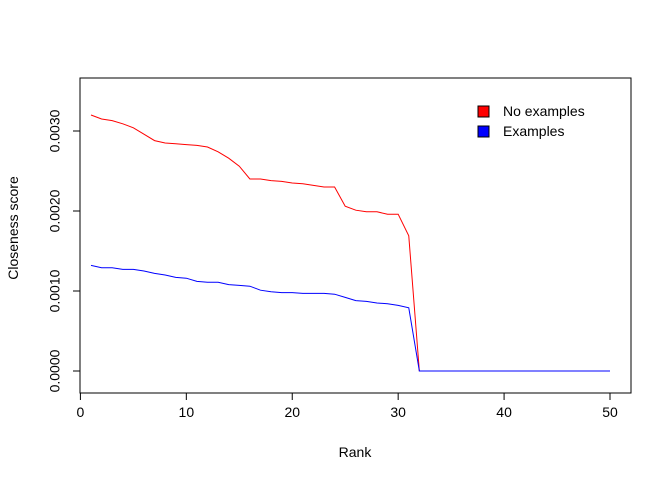 The image size is (672, 480). I want to click on y-tick-label: 0.0010, so click(55, 290).